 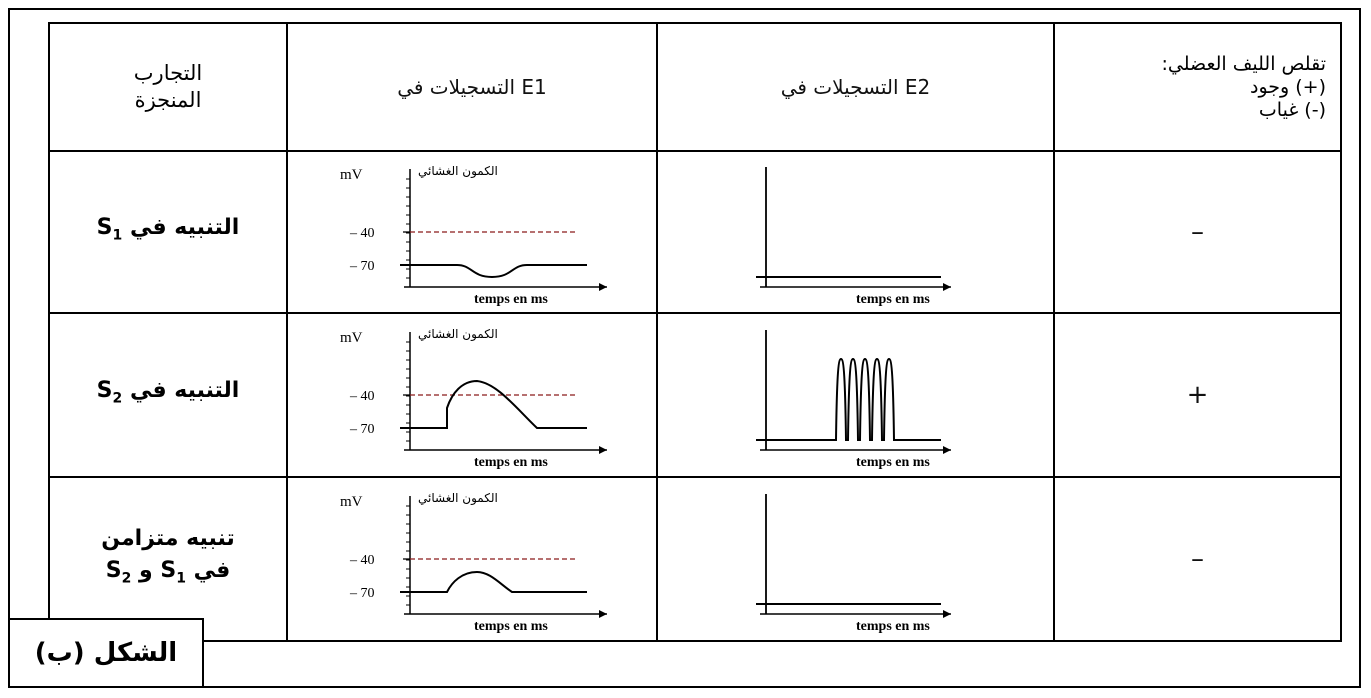 What do you see at coordinates (168, 100) in the screenshot?
I see `header-experiments-line2: المنجزة` at bounding box center [168, 100].